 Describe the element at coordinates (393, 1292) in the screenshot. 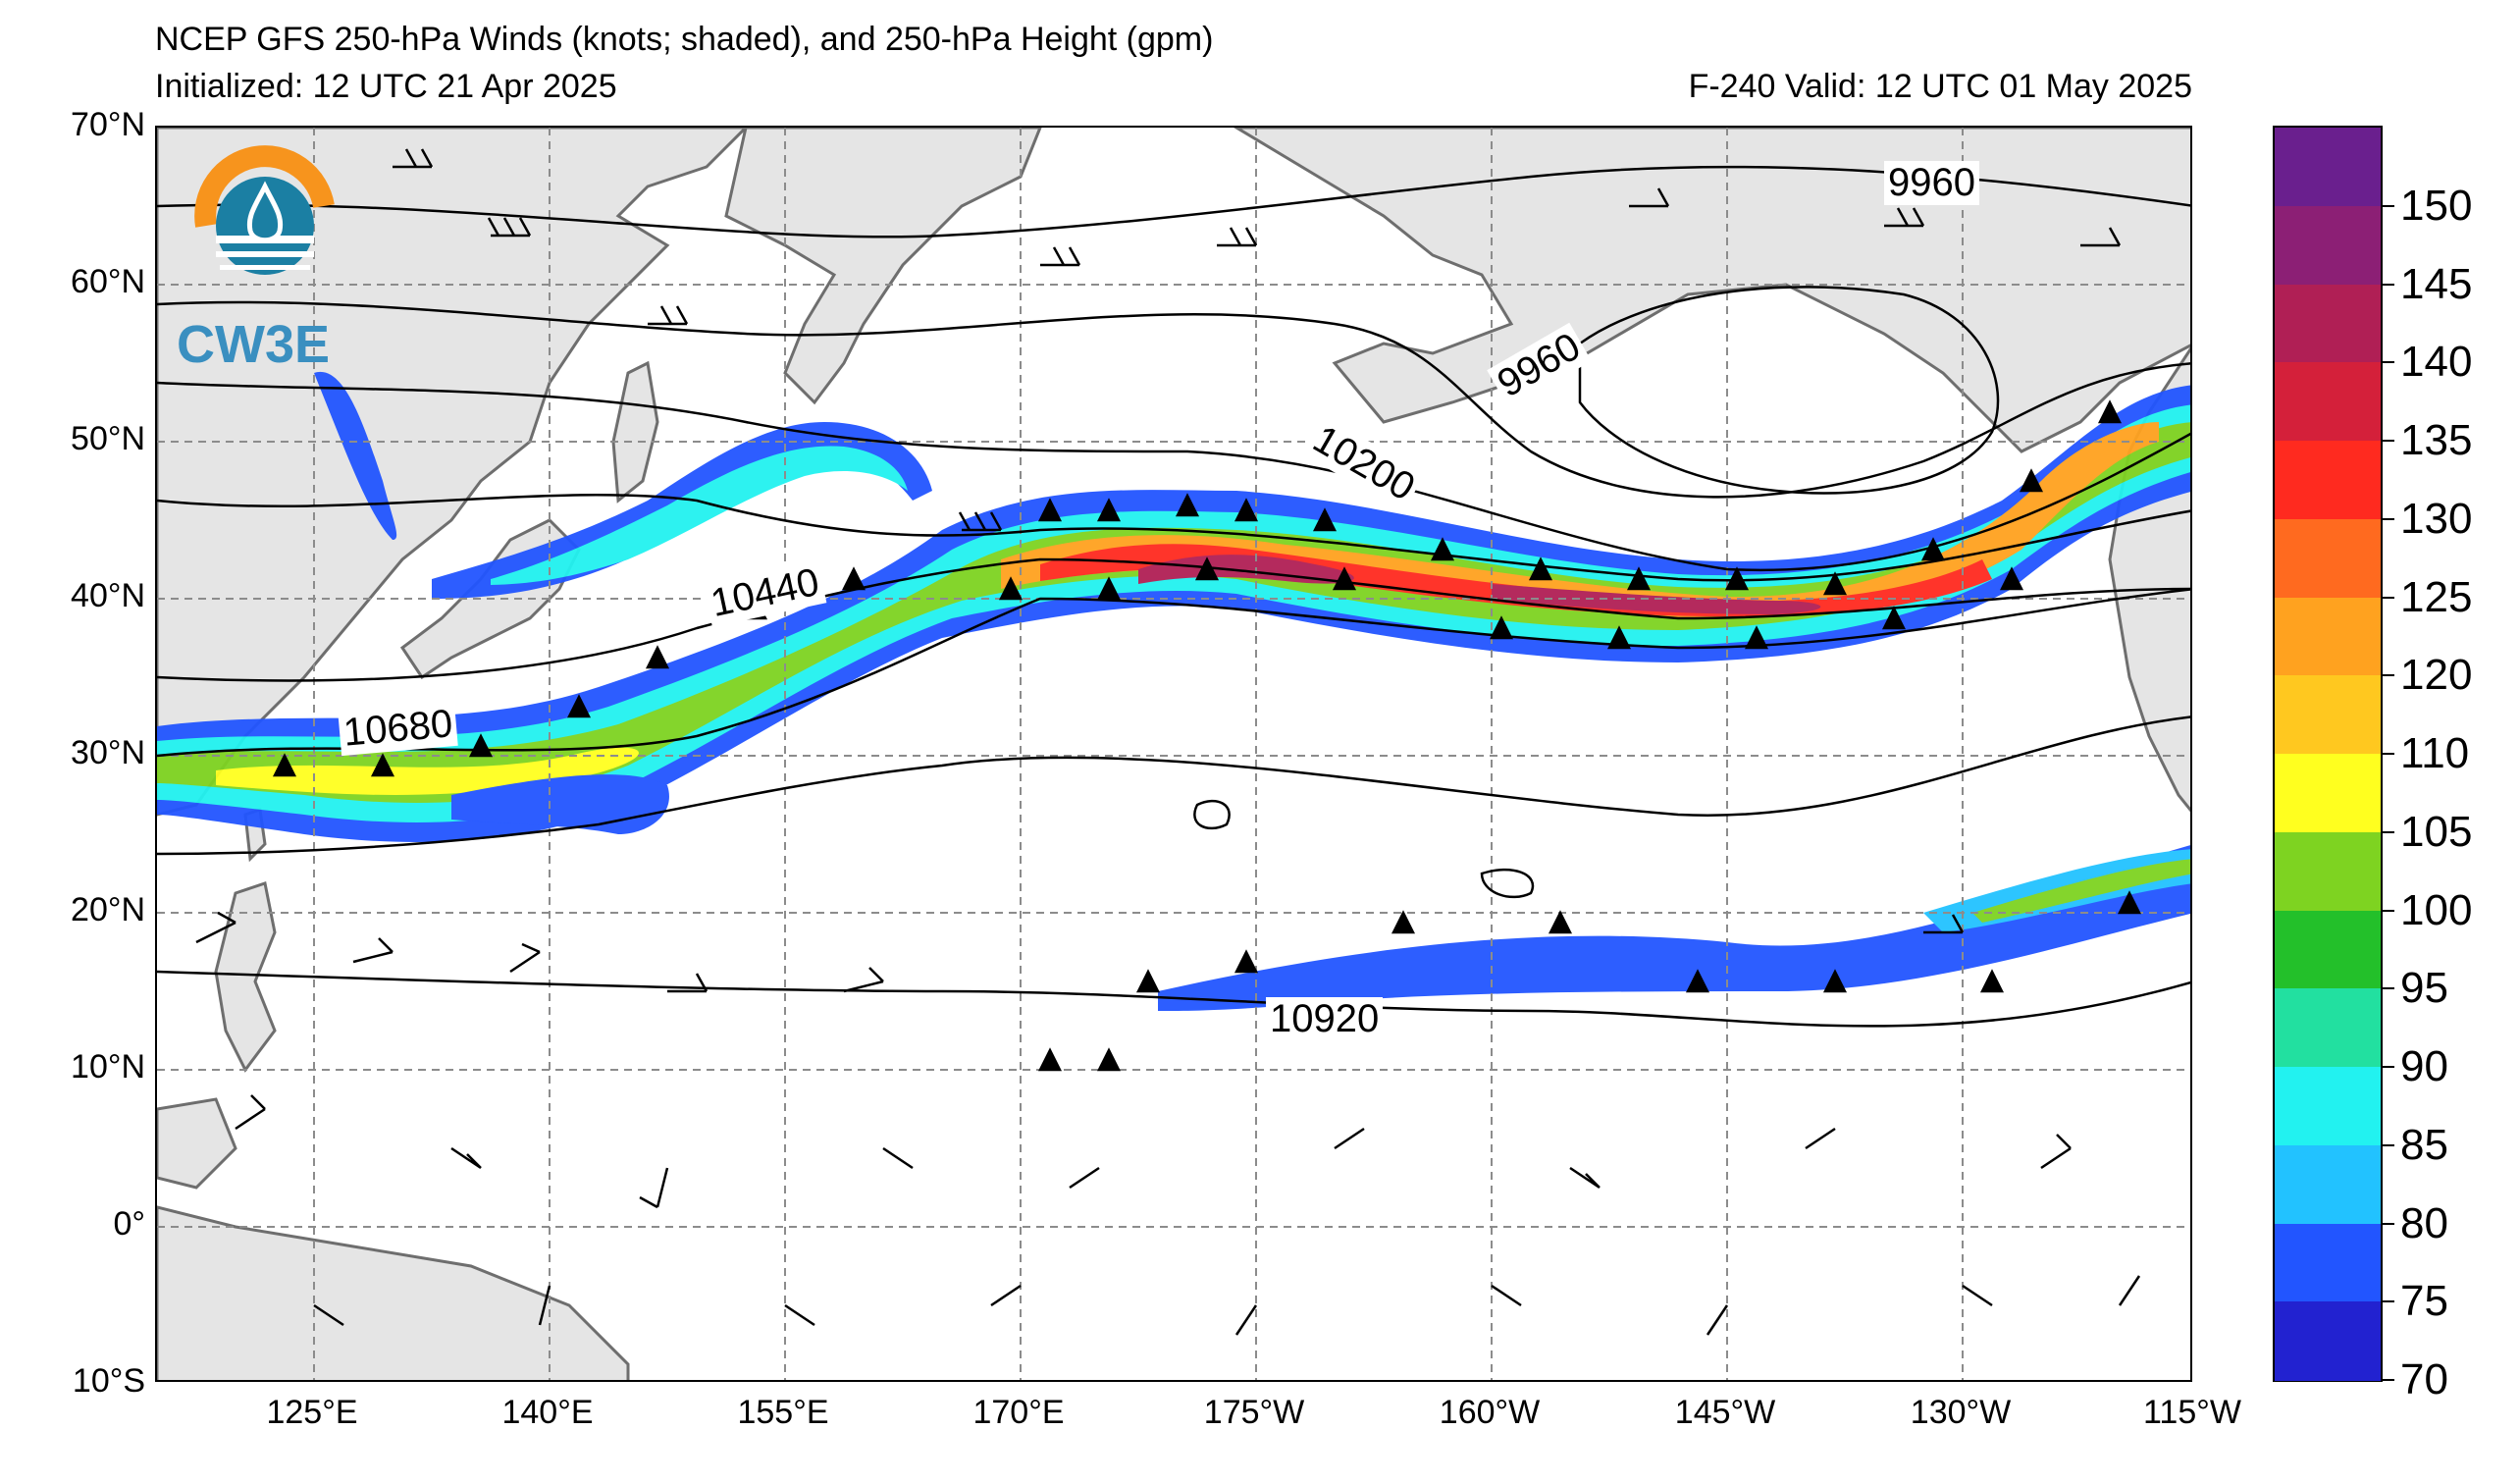

I see `new-guinea-landmass` at that location.